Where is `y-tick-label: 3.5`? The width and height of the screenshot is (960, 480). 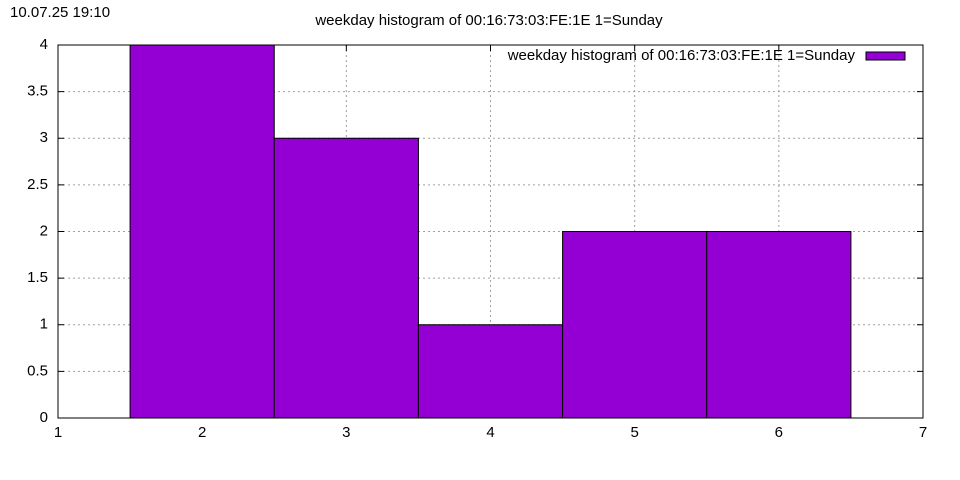 y-tick-label: 3.5 is located at coordinates (37, 91).